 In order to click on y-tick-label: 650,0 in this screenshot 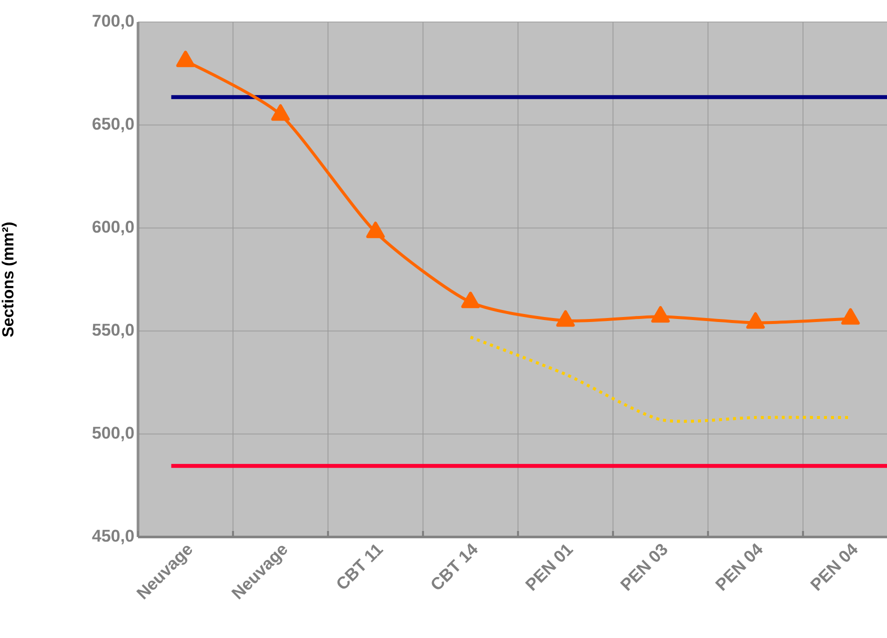, I will do `click(113, 125)`.